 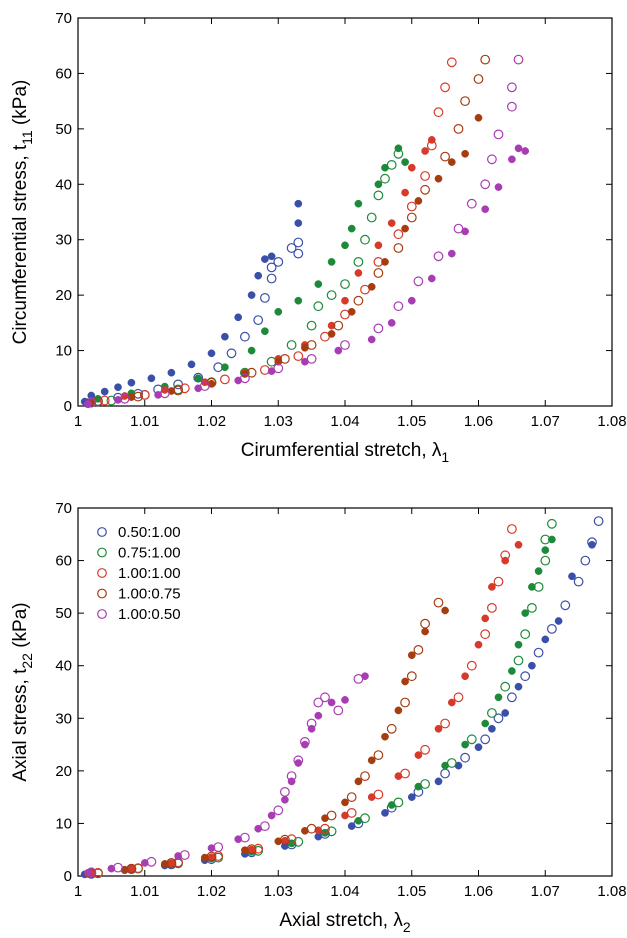 I want to click on top-x-tick-label: 1.02, so click(x=211, y=421).